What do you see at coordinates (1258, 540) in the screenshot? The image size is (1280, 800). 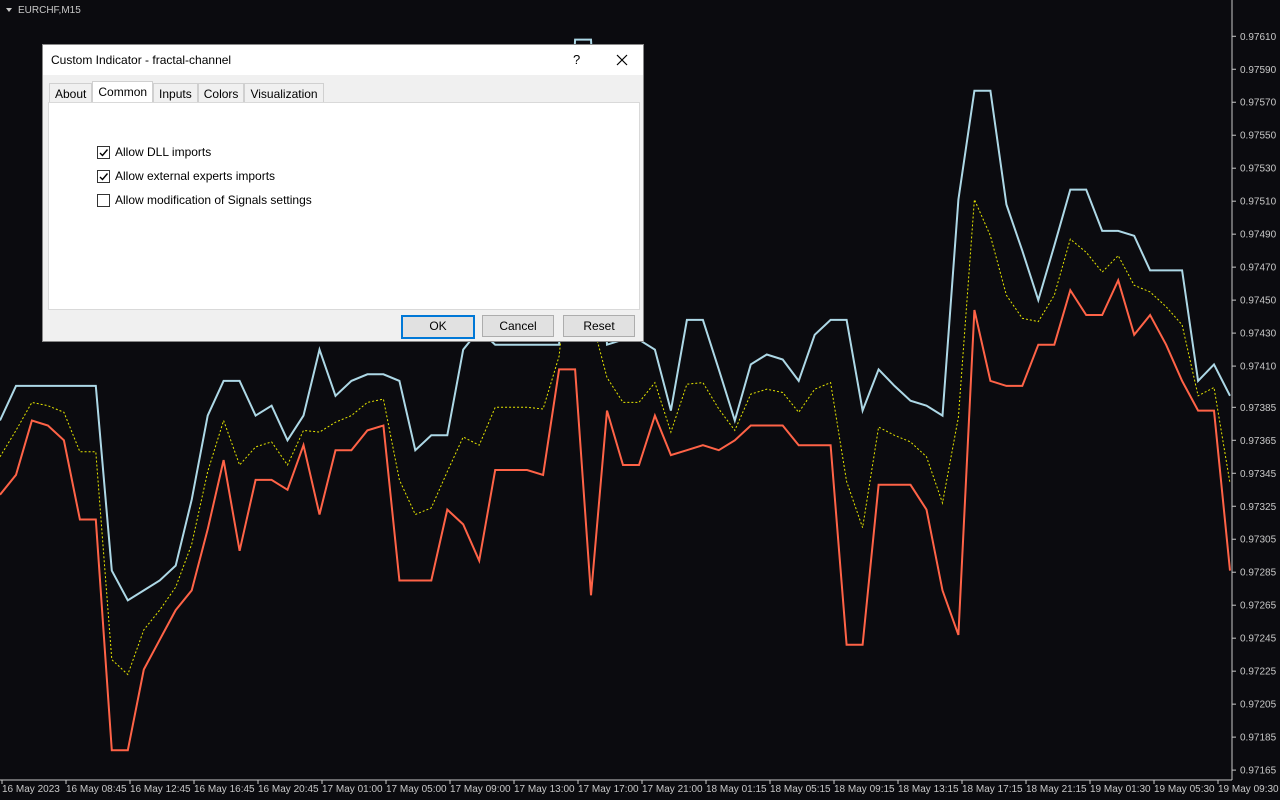 I see `y-tick-label: 0.97305` at bounding box center [1258, 540].